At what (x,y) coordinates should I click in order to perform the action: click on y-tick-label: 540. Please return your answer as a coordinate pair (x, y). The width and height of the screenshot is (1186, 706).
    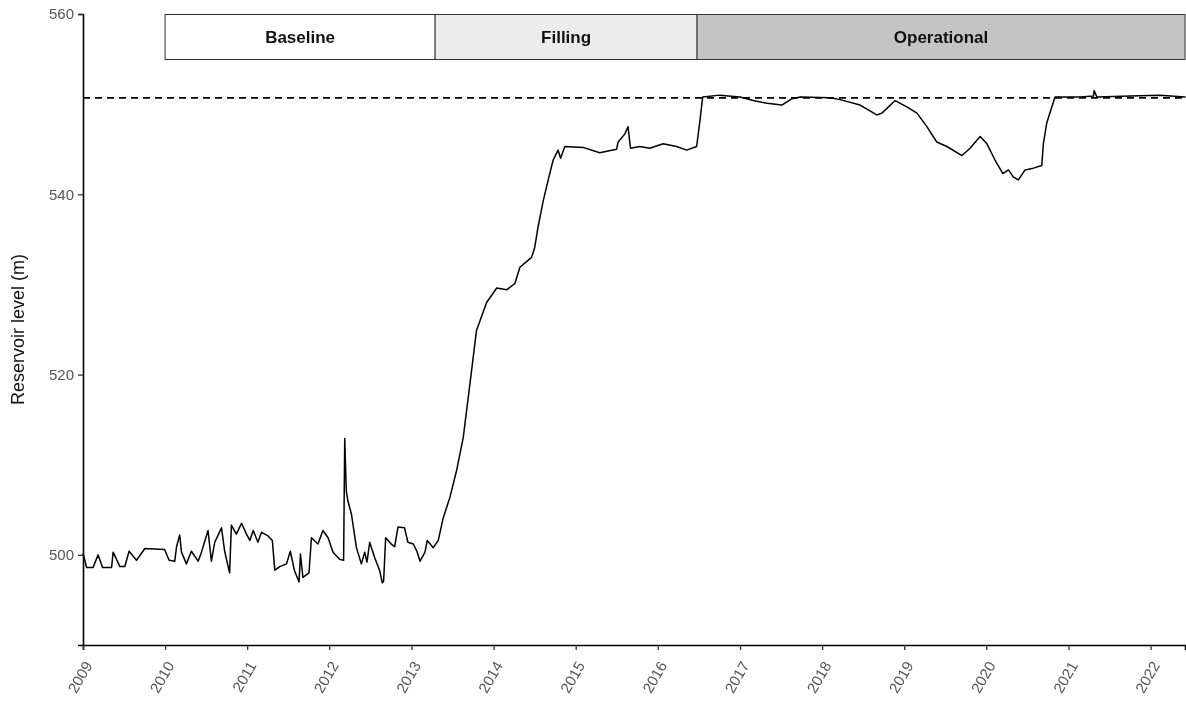
    Looking at the image, I should click on (61, 194).